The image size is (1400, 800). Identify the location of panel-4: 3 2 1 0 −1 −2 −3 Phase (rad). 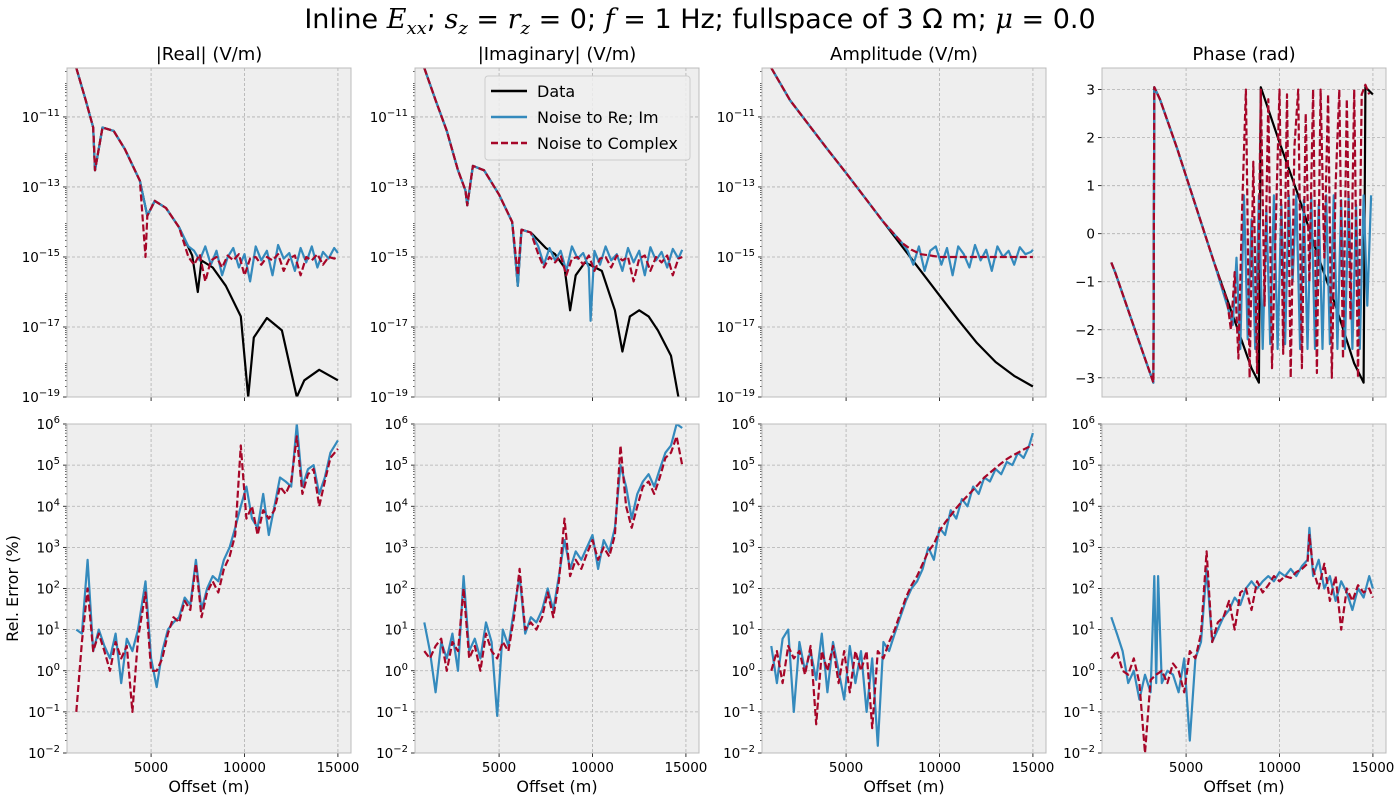
(1231, 222).